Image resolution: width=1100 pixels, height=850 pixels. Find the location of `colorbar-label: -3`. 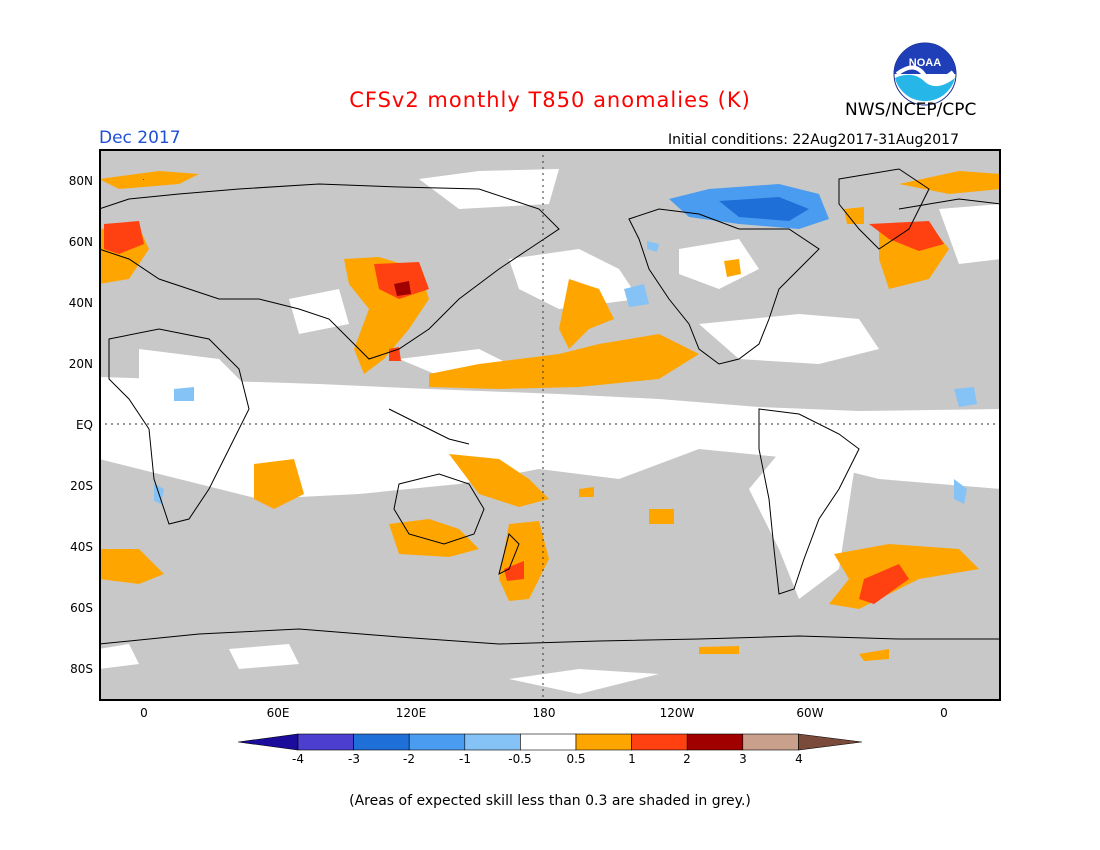

colorbar-label: -3 is located at coordinates (354, 759).